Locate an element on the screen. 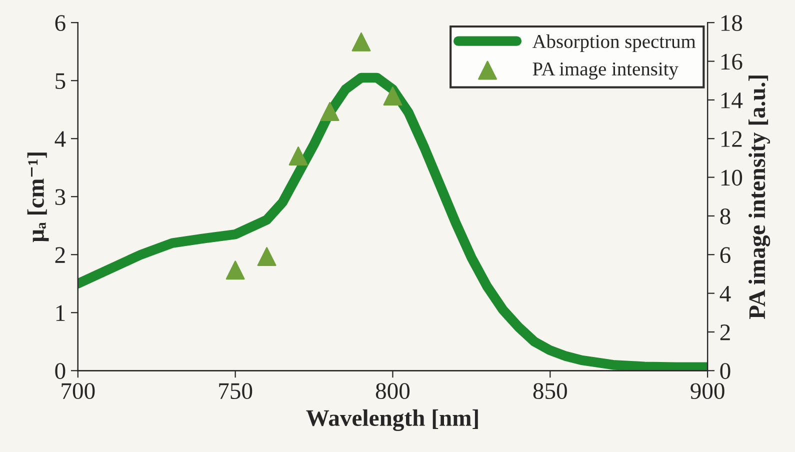 The image size is (795, 452). y2-tick-label: 10 is located at coordinates (731, 178).